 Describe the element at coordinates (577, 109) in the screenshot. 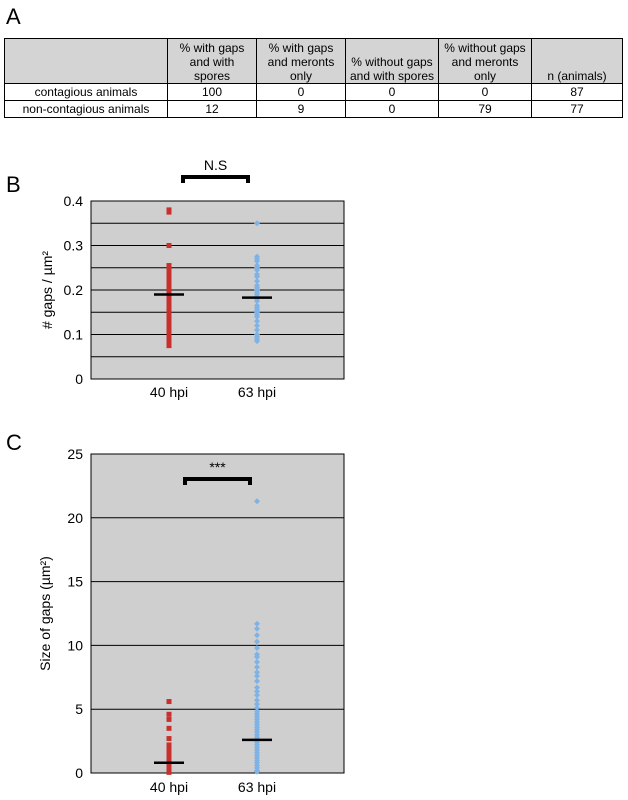

I see `table-cell: 77` at that location.